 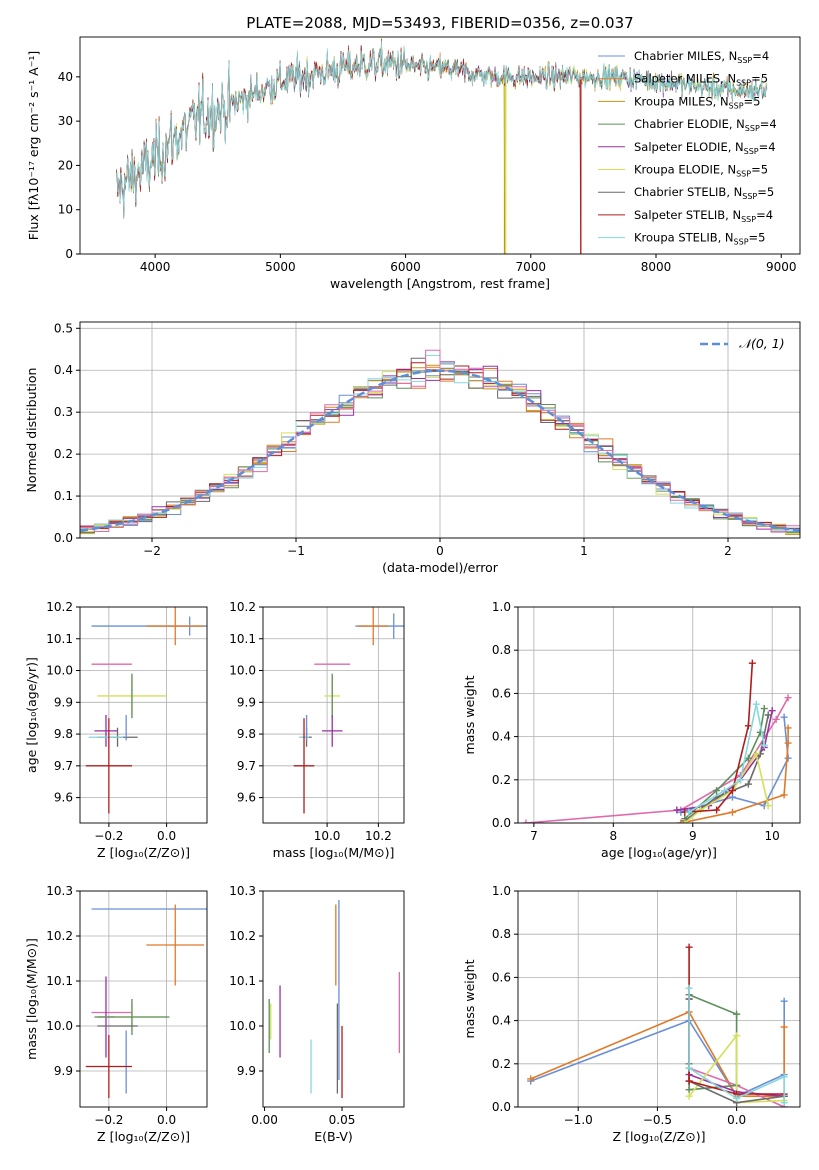 What do you see at coordinates (333, 1136) in the screenshot?
I see `x-axis-label: E(B-V)` at bounding box center [333, 1136].